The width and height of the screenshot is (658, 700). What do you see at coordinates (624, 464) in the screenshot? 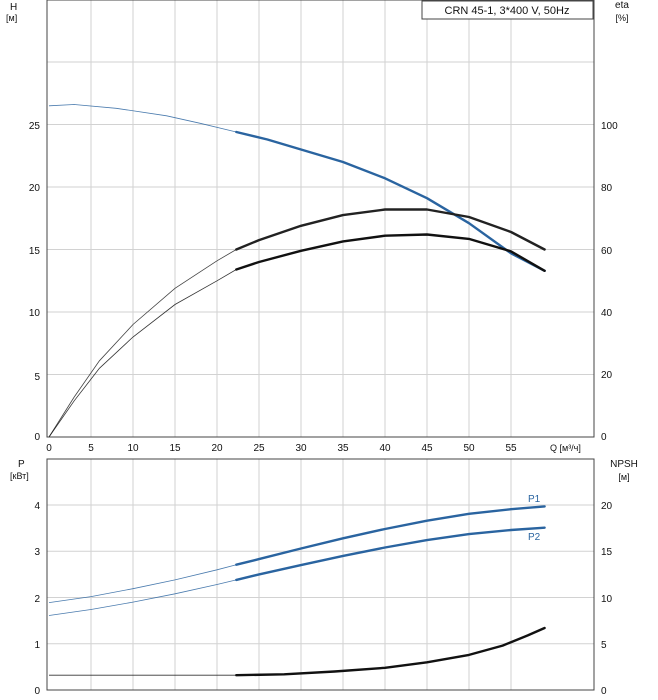
I see `npsh-axis-label: NPSH` at bounding box center [624, 464].